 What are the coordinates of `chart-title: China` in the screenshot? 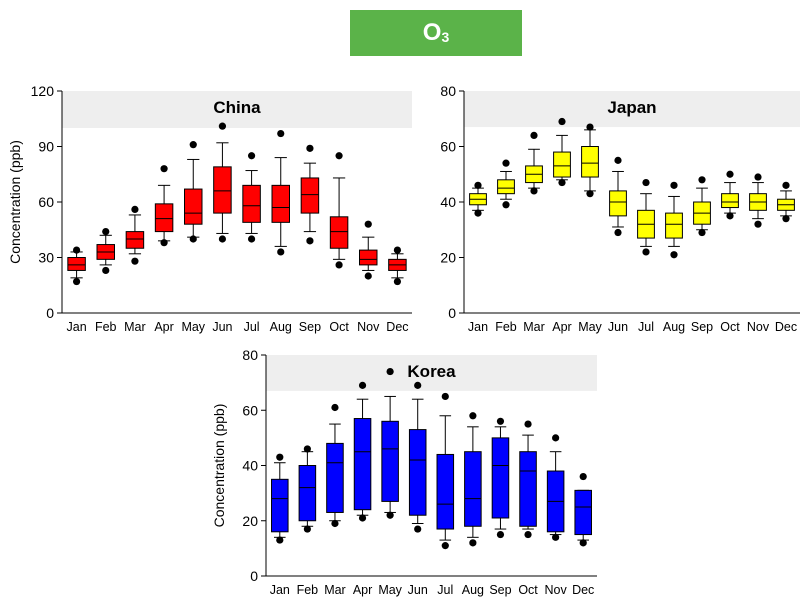 It's located at (237, 107).